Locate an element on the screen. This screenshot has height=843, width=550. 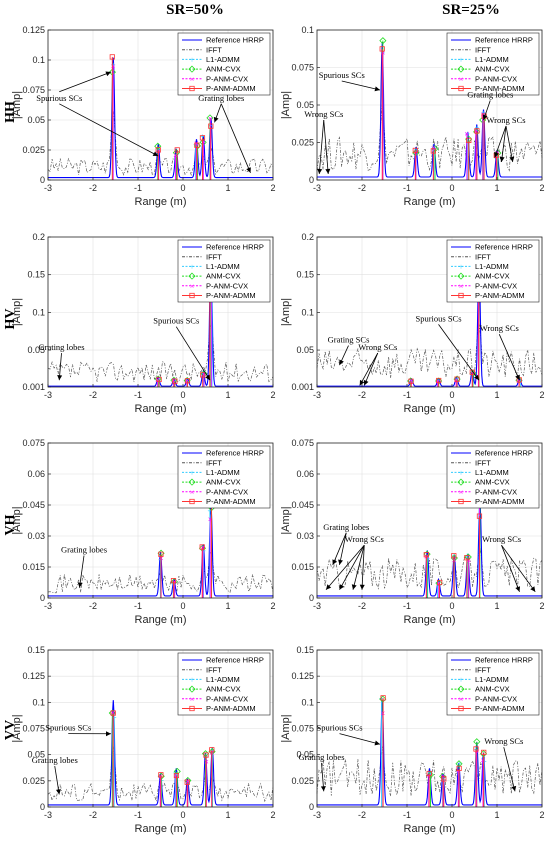
legend-entry-reference-hrrp: Reference HRRP is located at coordinates (235, 660).